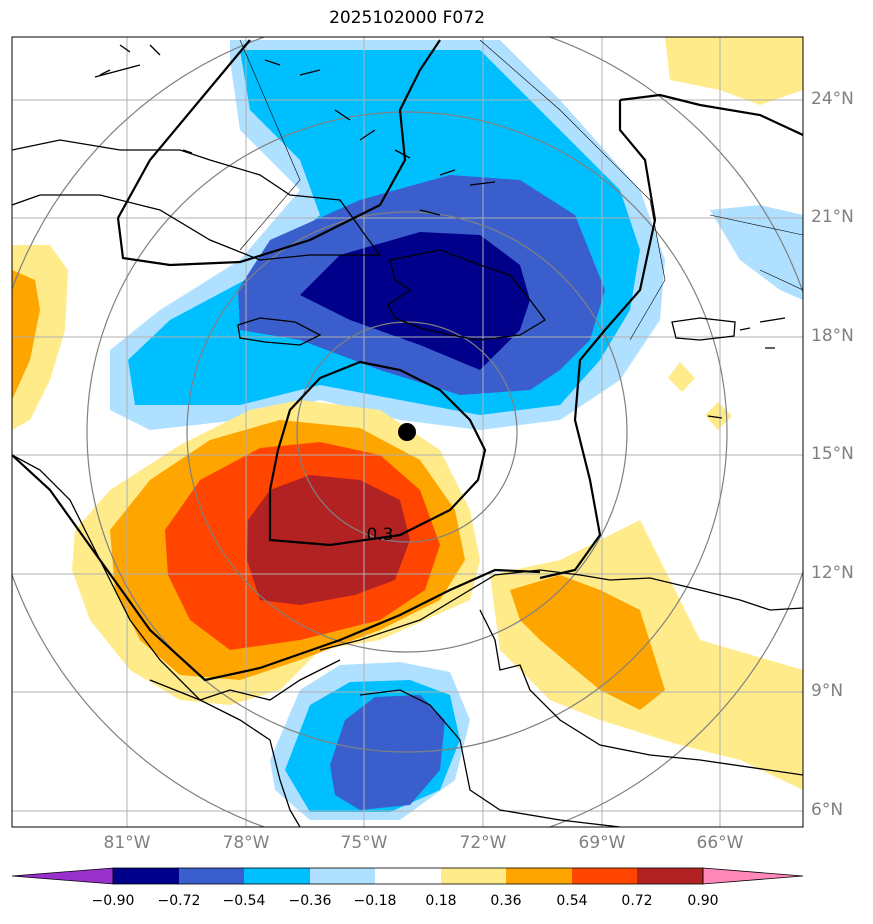 This screenshot has height=924, width=873. What do you see at coordinates (734, 71) in the screenshot?
I see `contour-fill-pos-ne` at bounding box center [734, 71].